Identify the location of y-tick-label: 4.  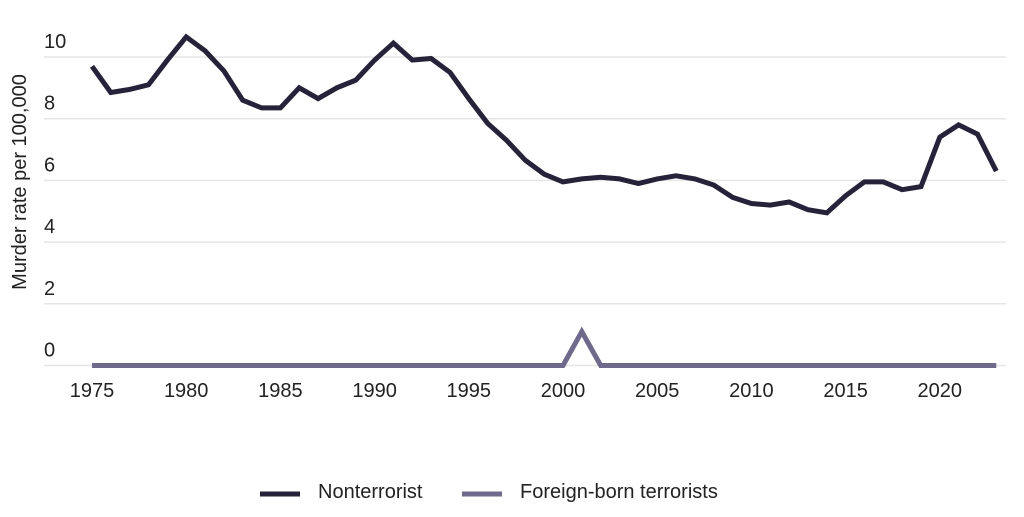
(49, 227).